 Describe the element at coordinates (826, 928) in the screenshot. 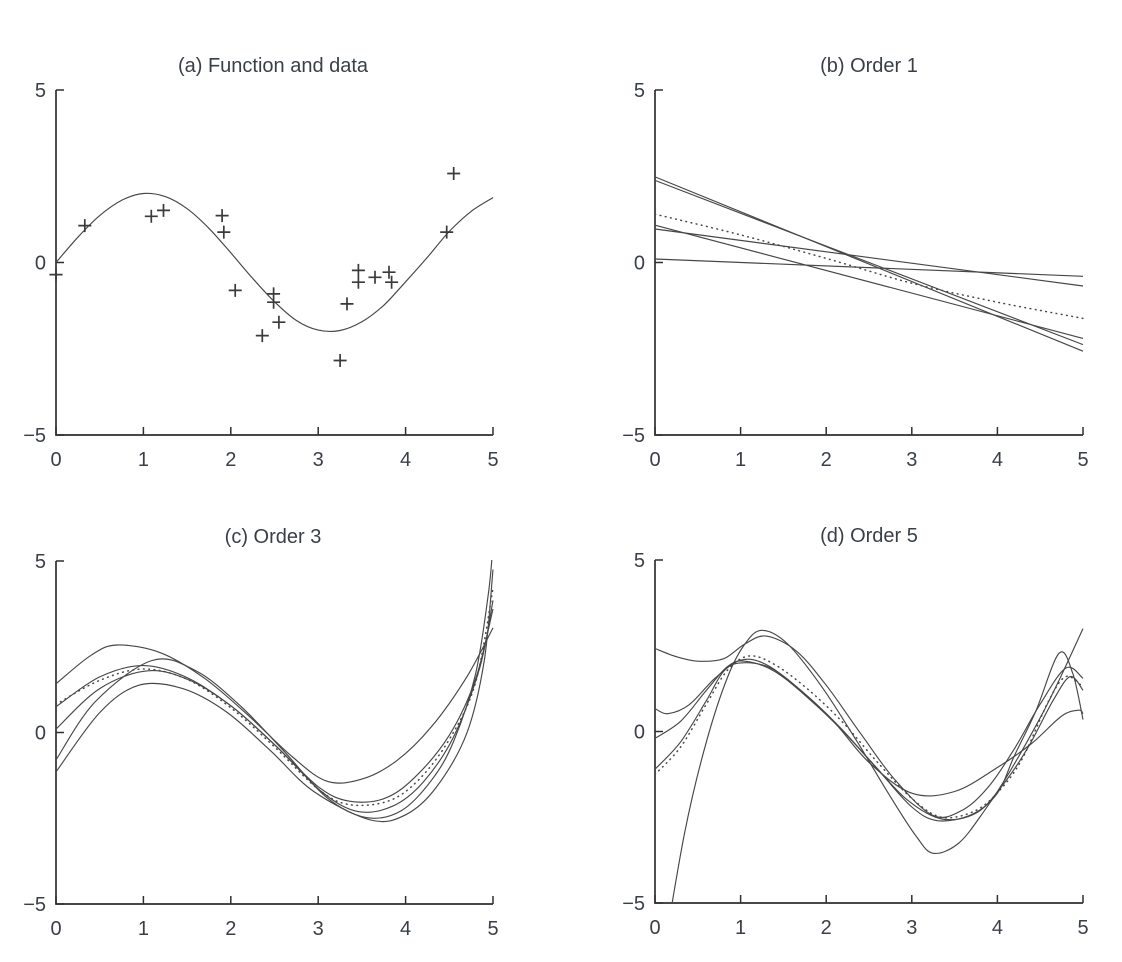

I see `panel-d-xtick-label: 2` at that location.